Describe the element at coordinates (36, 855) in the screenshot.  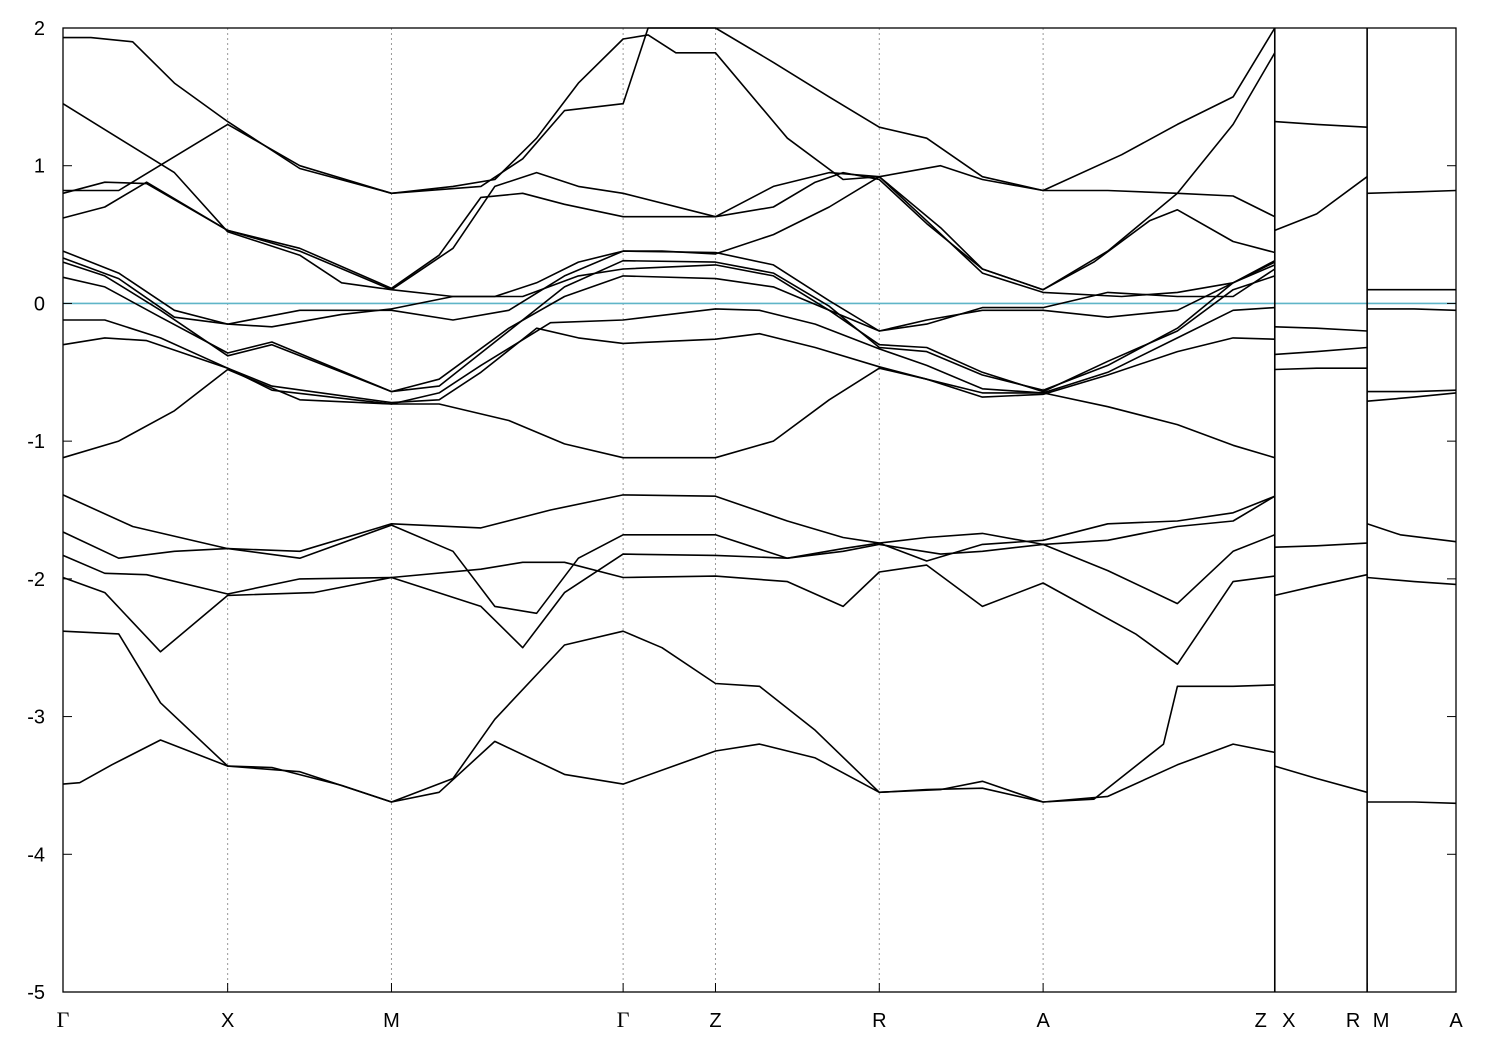
I see `y-tick-label: -4` at that location.